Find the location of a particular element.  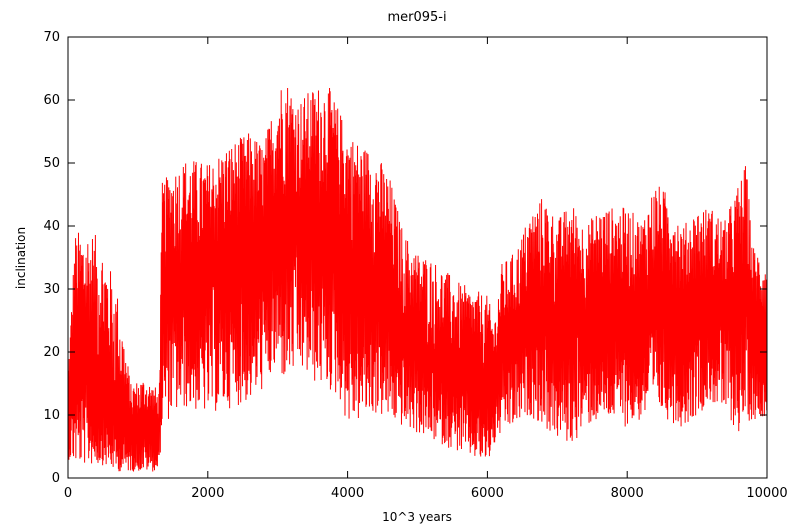

chart-title: mer095-i is located at coordinates (416, 17).